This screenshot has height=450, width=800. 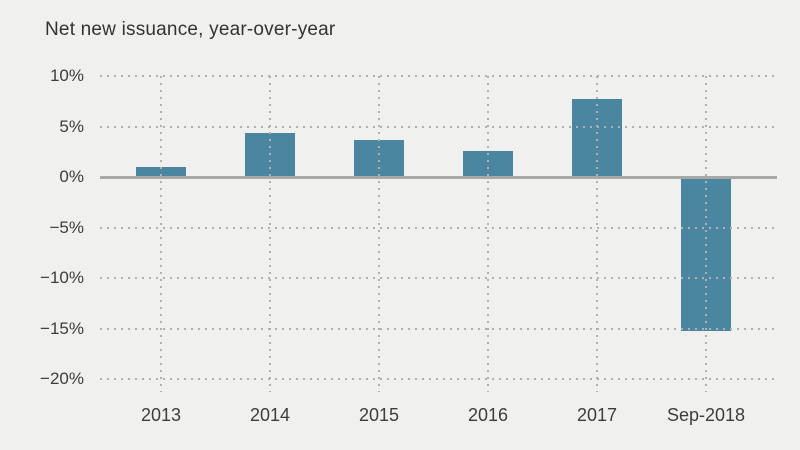 I want to click on chart-title: Net new issuance, year-over-year, so click(x=190, y=29).